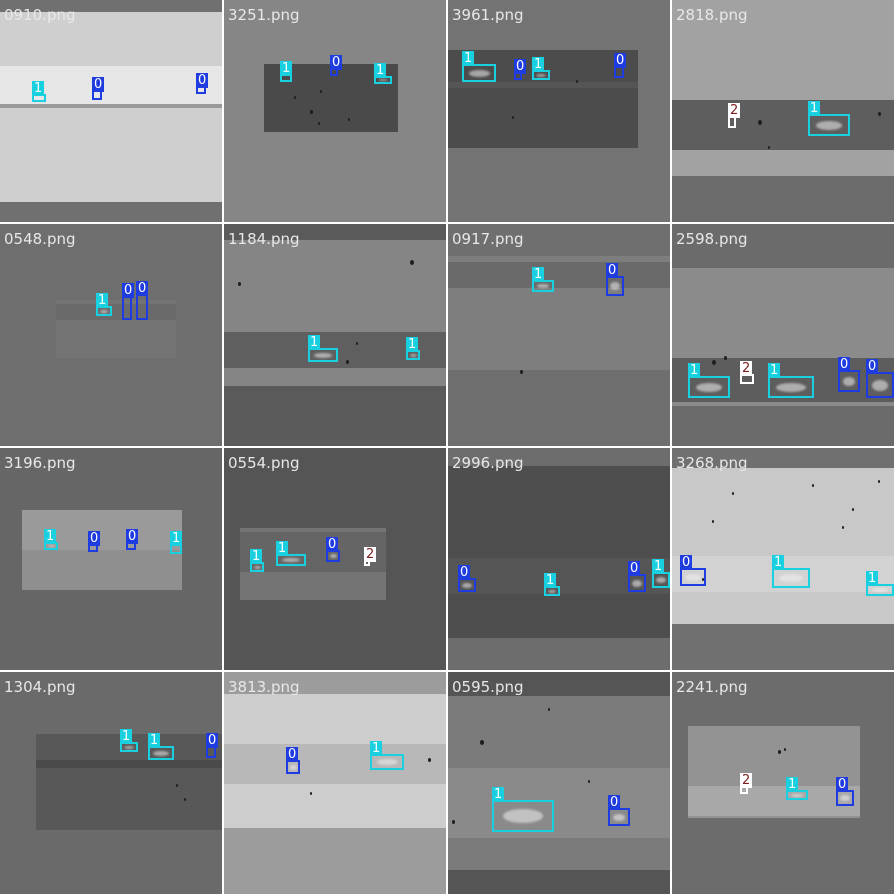  What do you see at coordinates (488, 15) in the screenshot?
I see `tile-filename: 3961.png` at bounding box center [488, 15].